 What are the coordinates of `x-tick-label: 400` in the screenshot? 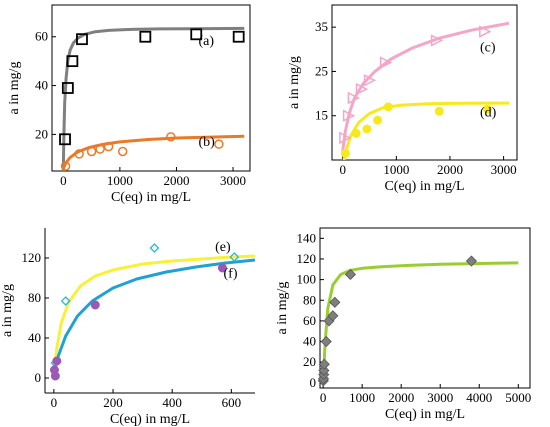 It's located at (172, 402).